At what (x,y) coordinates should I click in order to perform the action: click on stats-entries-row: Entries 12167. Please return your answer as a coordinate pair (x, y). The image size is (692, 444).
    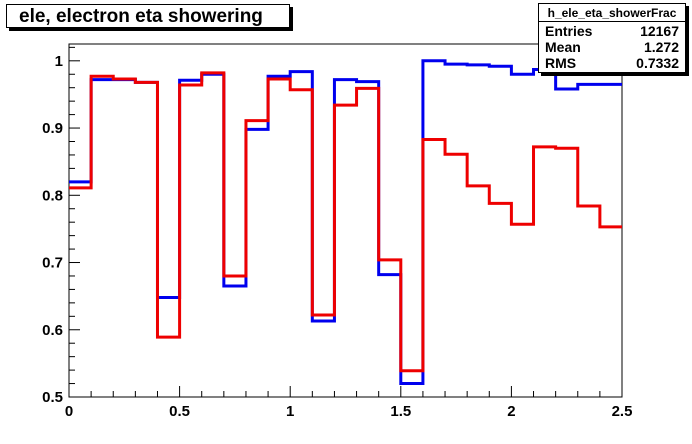
    Looking at the image, I should click on (612, 31).